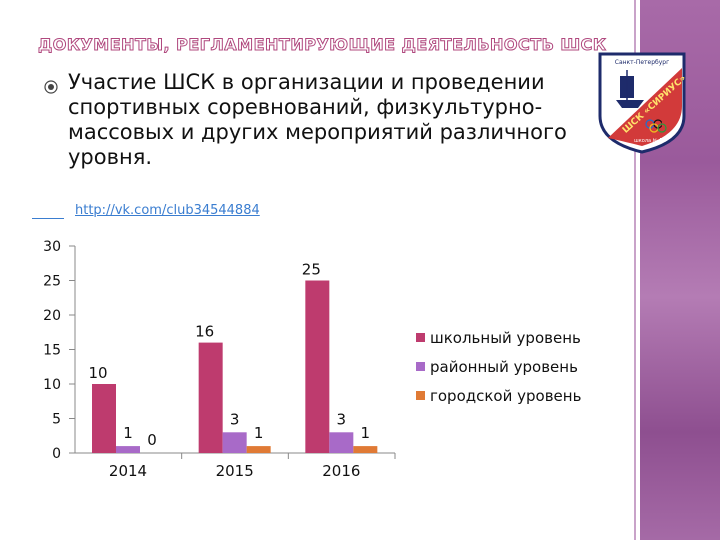 This screenshot has width=720, height=540. What do you see at coordinates (341, 471) in the screenshot?
I see `x-tick-label: 2016` at bounding box center [341, 471].